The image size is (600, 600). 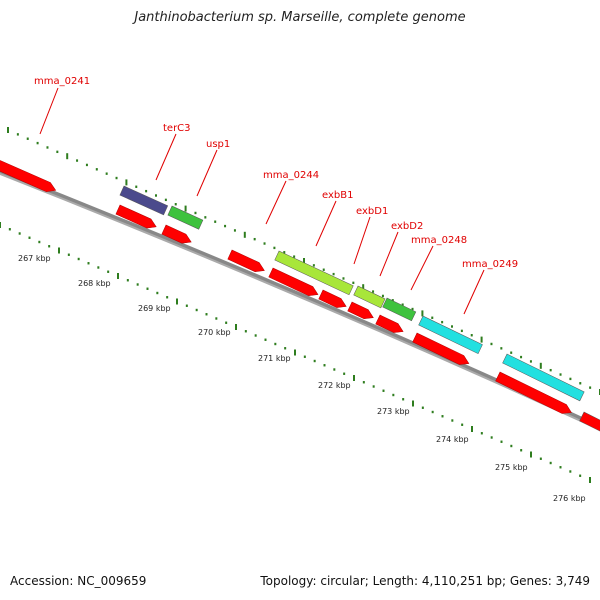 What do you see at coordinates (452, 439) in the screenshot?
I see `kbp-label: 274 kbp` at bounding box center [452, 439].